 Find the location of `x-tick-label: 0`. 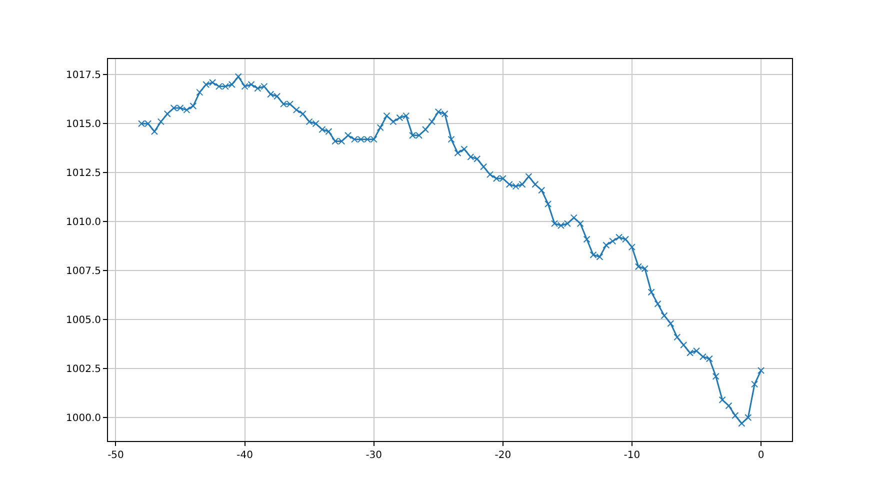

x-tick-label: 0 is located at coordinates (761, 455).